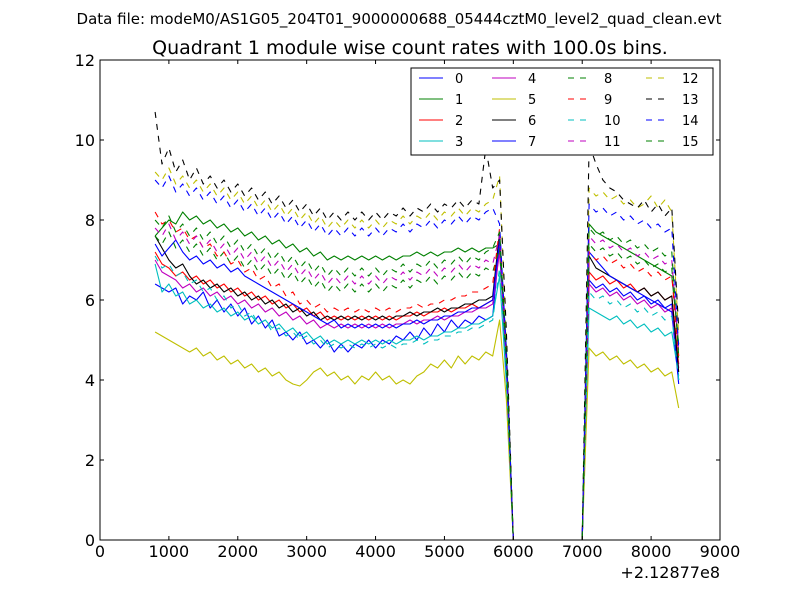 Image resolution: width=800 pixels, height=604 pixels. I want to click on legend-label-0: 0, so click(459, 79).